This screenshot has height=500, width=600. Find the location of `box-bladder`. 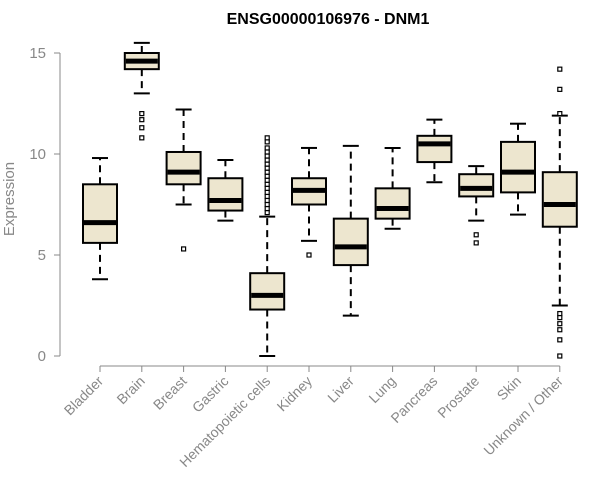

box-bladder is located at coordinates (100, 219).